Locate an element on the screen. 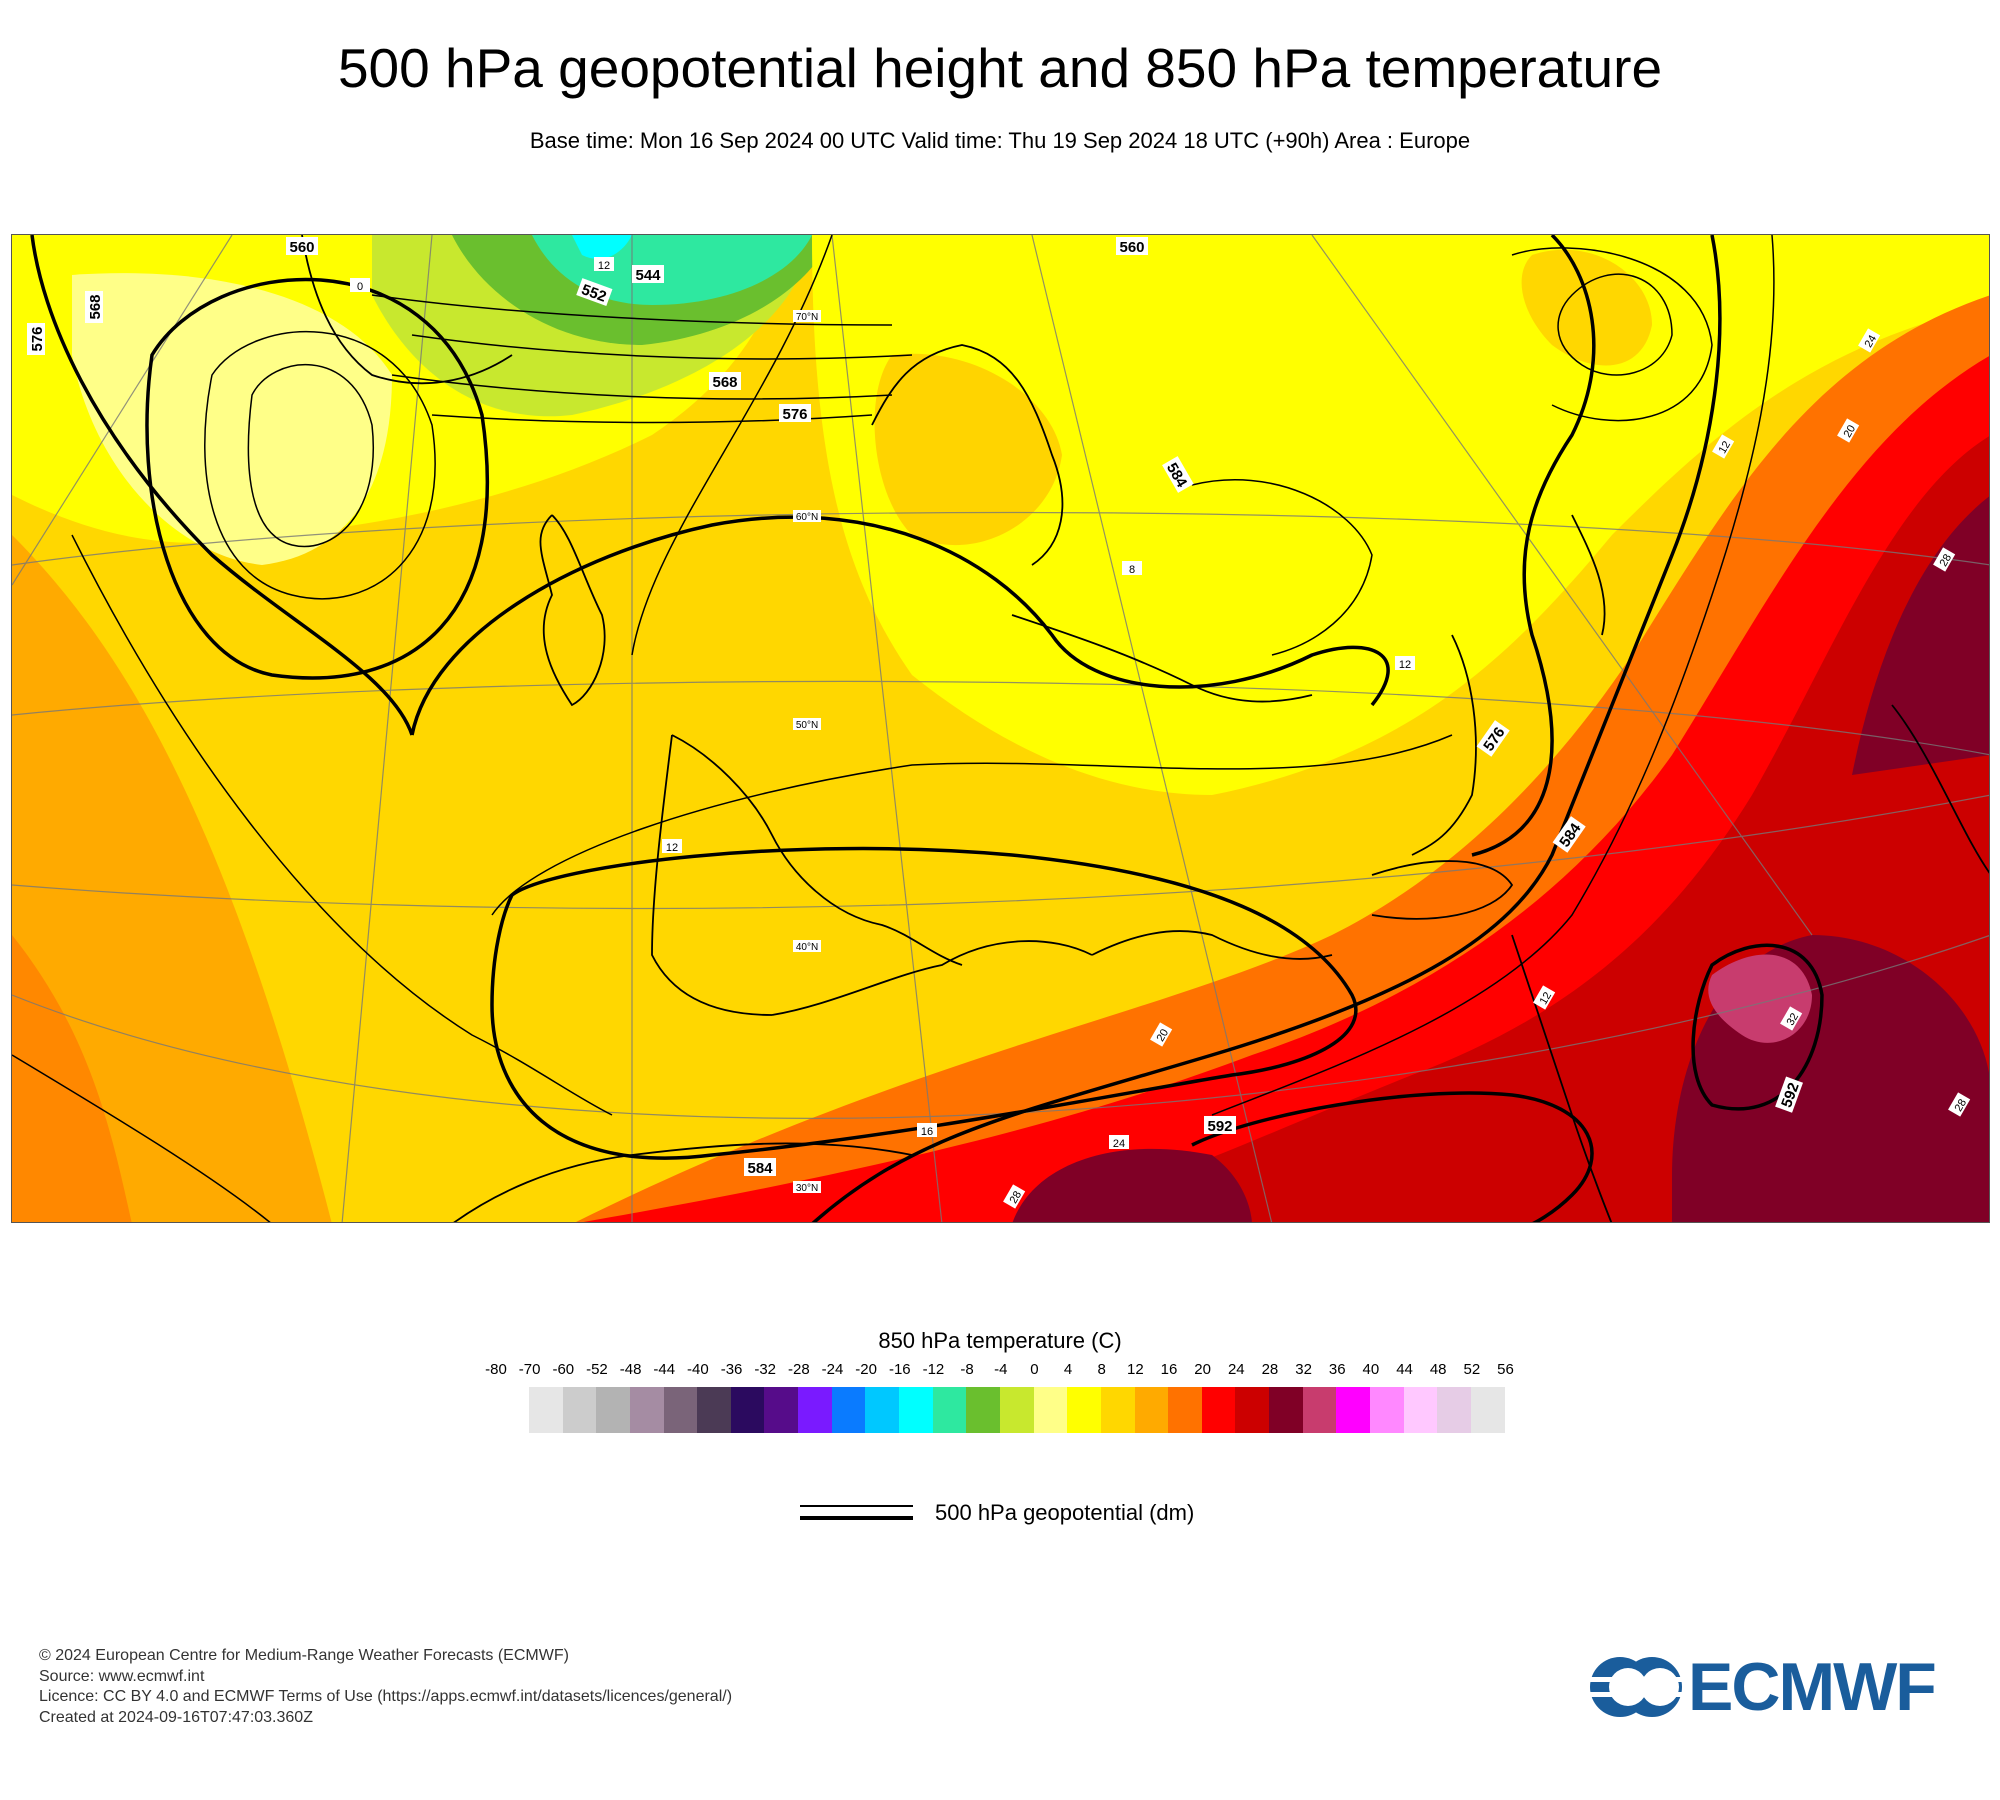 This screenshot has height=1800, width=2000. contour-592-africa is located at coordinates (1392, 1156).